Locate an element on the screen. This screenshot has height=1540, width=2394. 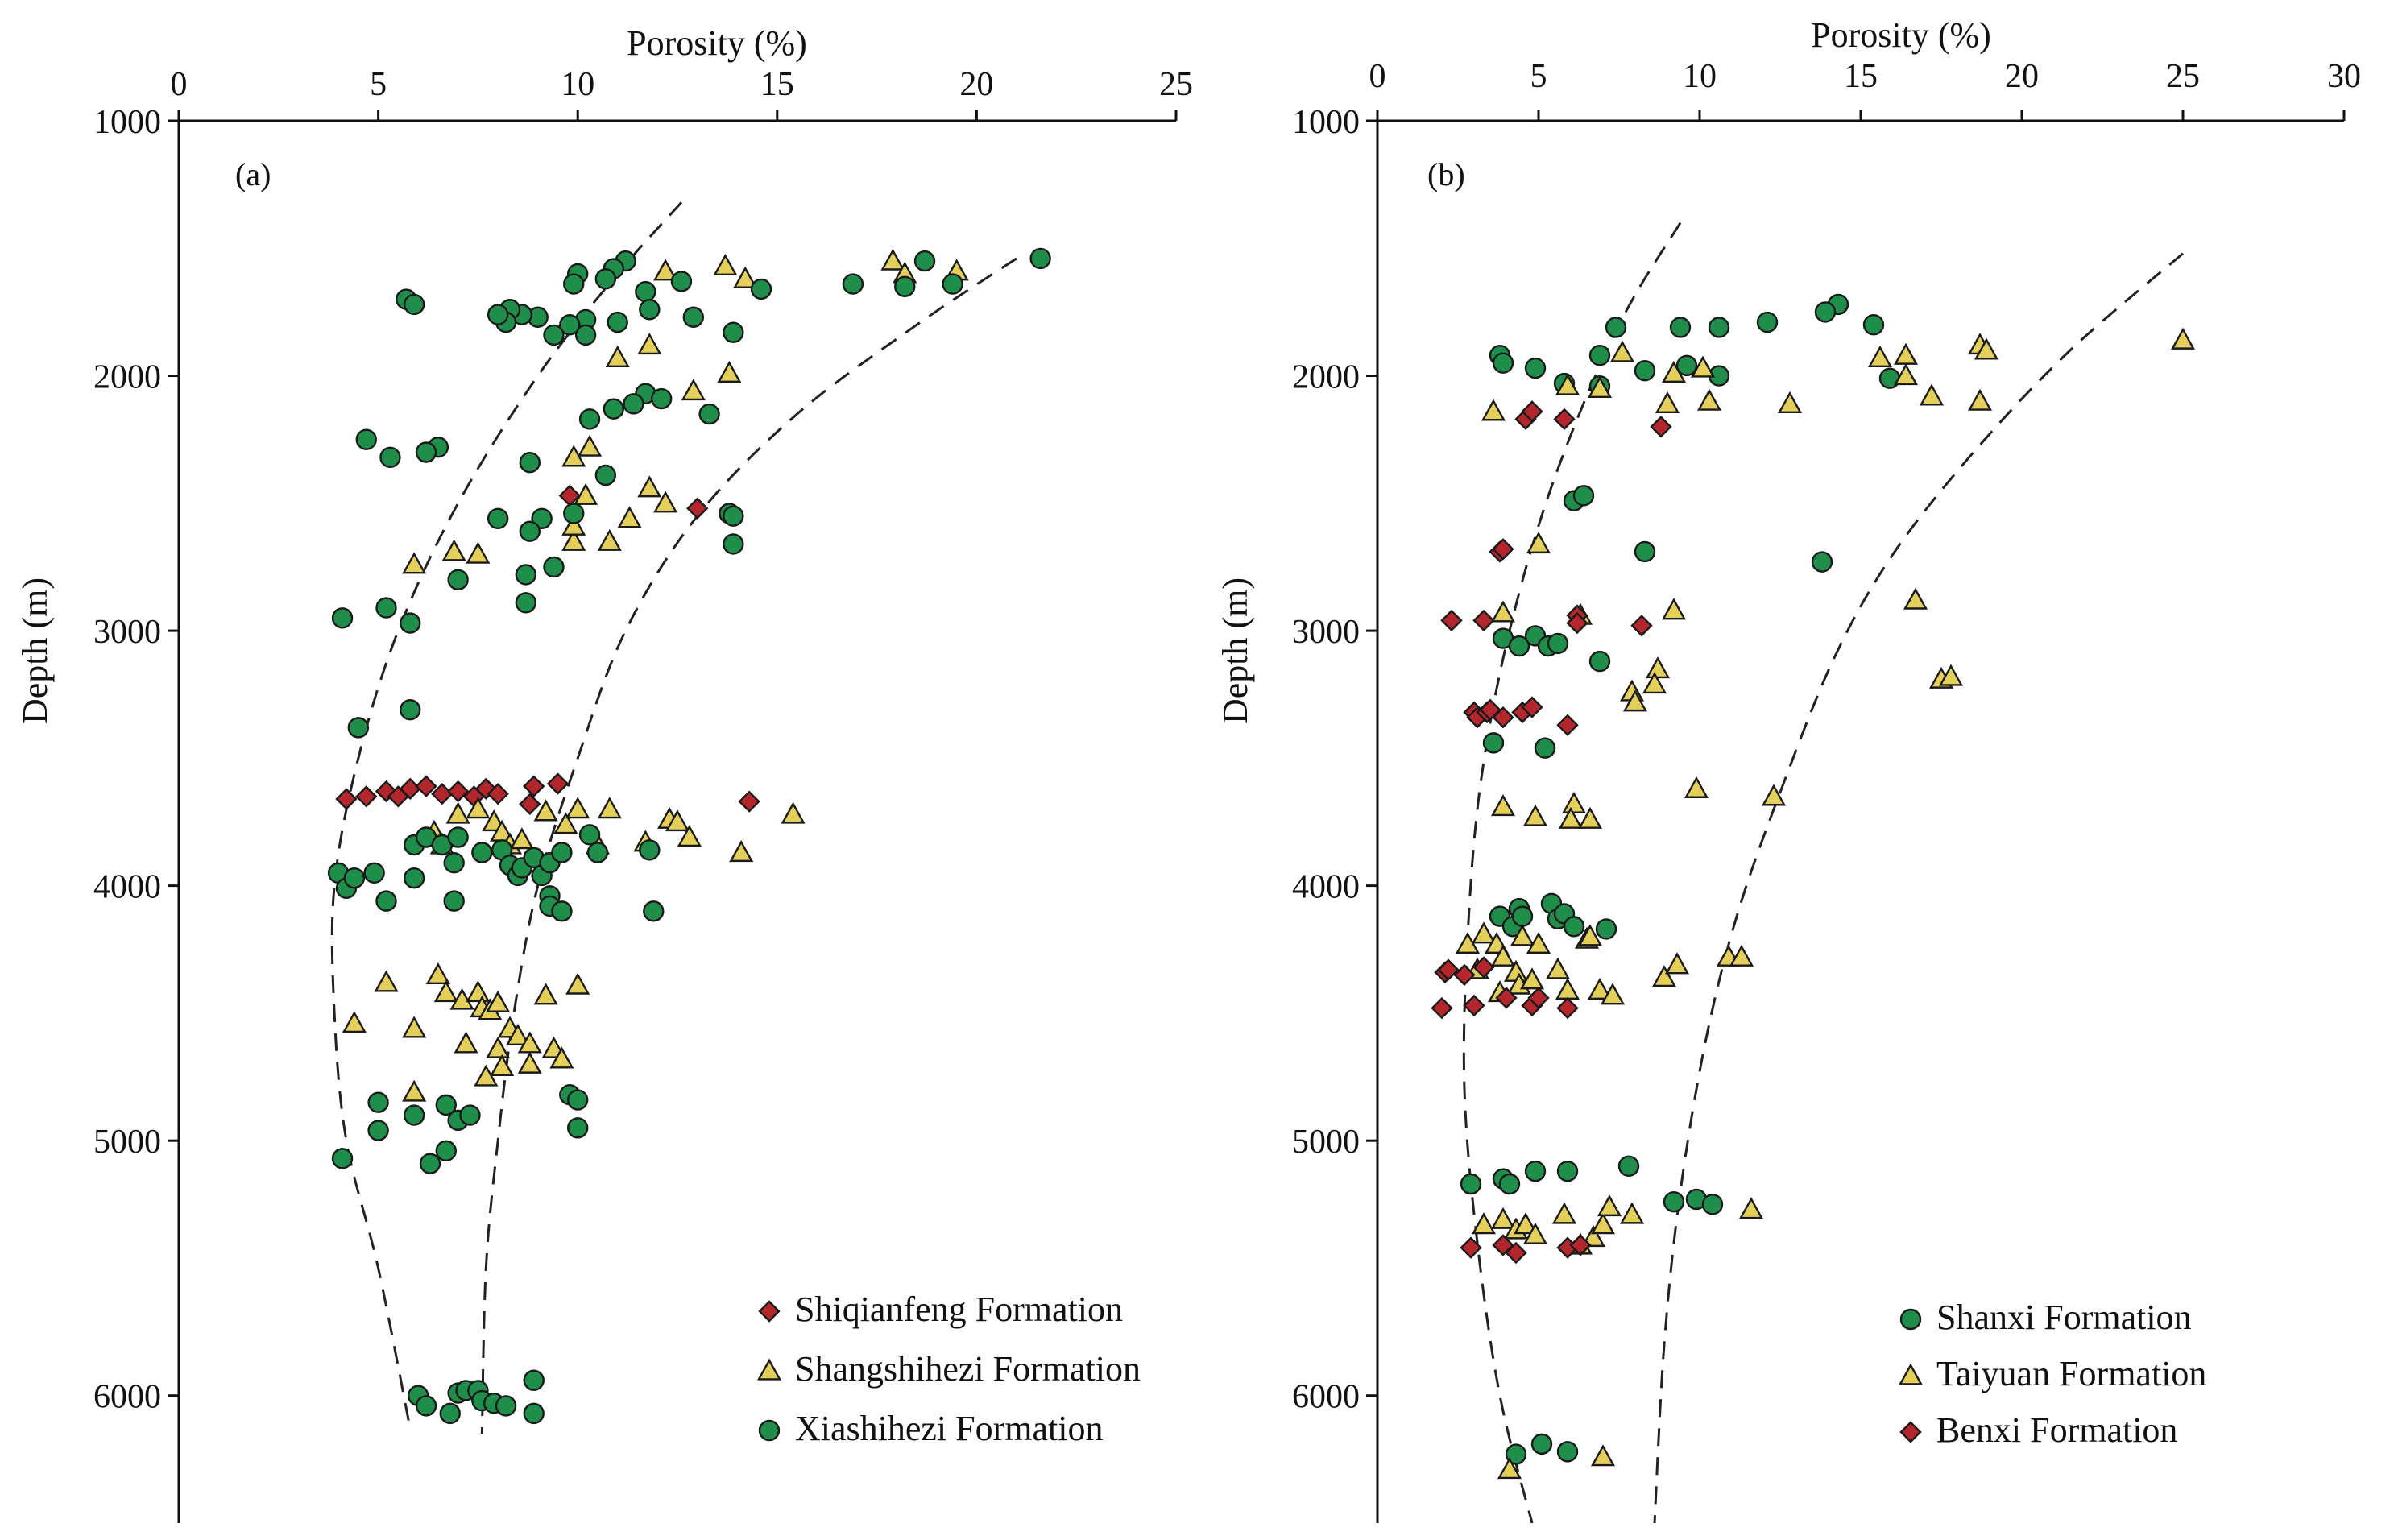
x-tick-label: 25 is located at coordinates (1176, 84).